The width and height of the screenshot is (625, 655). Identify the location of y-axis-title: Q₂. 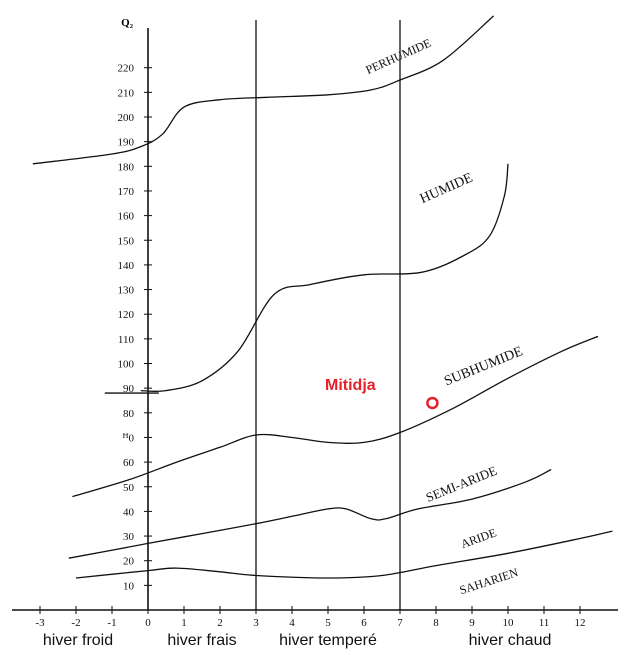
(127, 23).